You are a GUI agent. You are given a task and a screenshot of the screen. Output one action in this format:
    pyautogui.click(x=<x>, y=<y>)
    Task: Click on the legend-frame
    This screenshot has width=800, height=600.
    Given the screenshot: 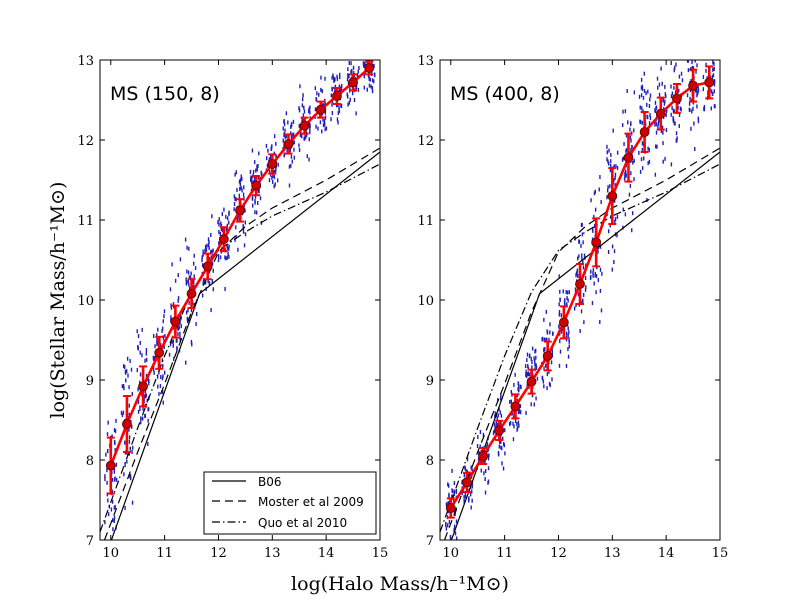 What is the action you would take?
    pyautogui.click(x=290, y=503)
    